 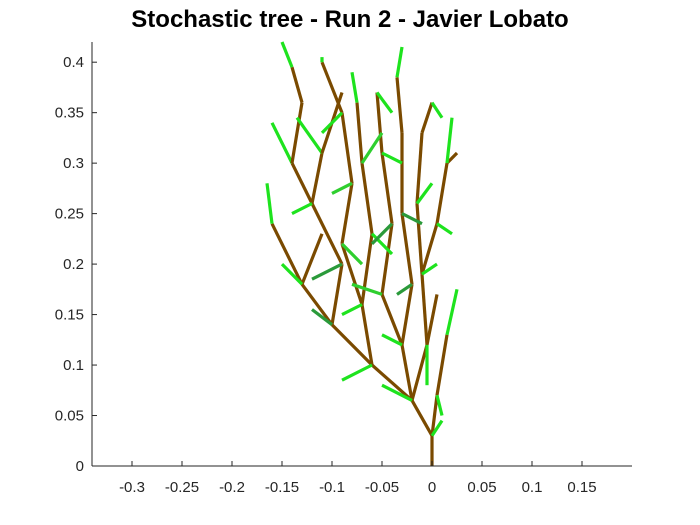 What do you see at coordinates (69, 416) in the screenshot?
I see `y-tick-label: 0.05` at bounding box center [69, 416].